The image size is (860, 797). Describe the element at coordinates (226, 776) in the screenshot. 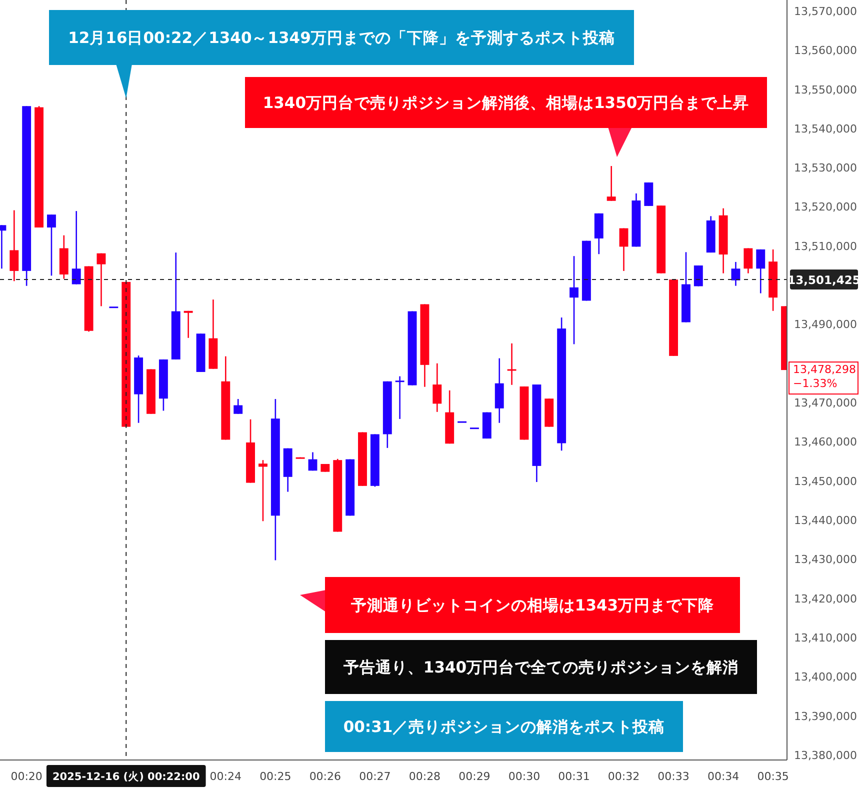

I see `x-tick-label: 00:24` at that location.